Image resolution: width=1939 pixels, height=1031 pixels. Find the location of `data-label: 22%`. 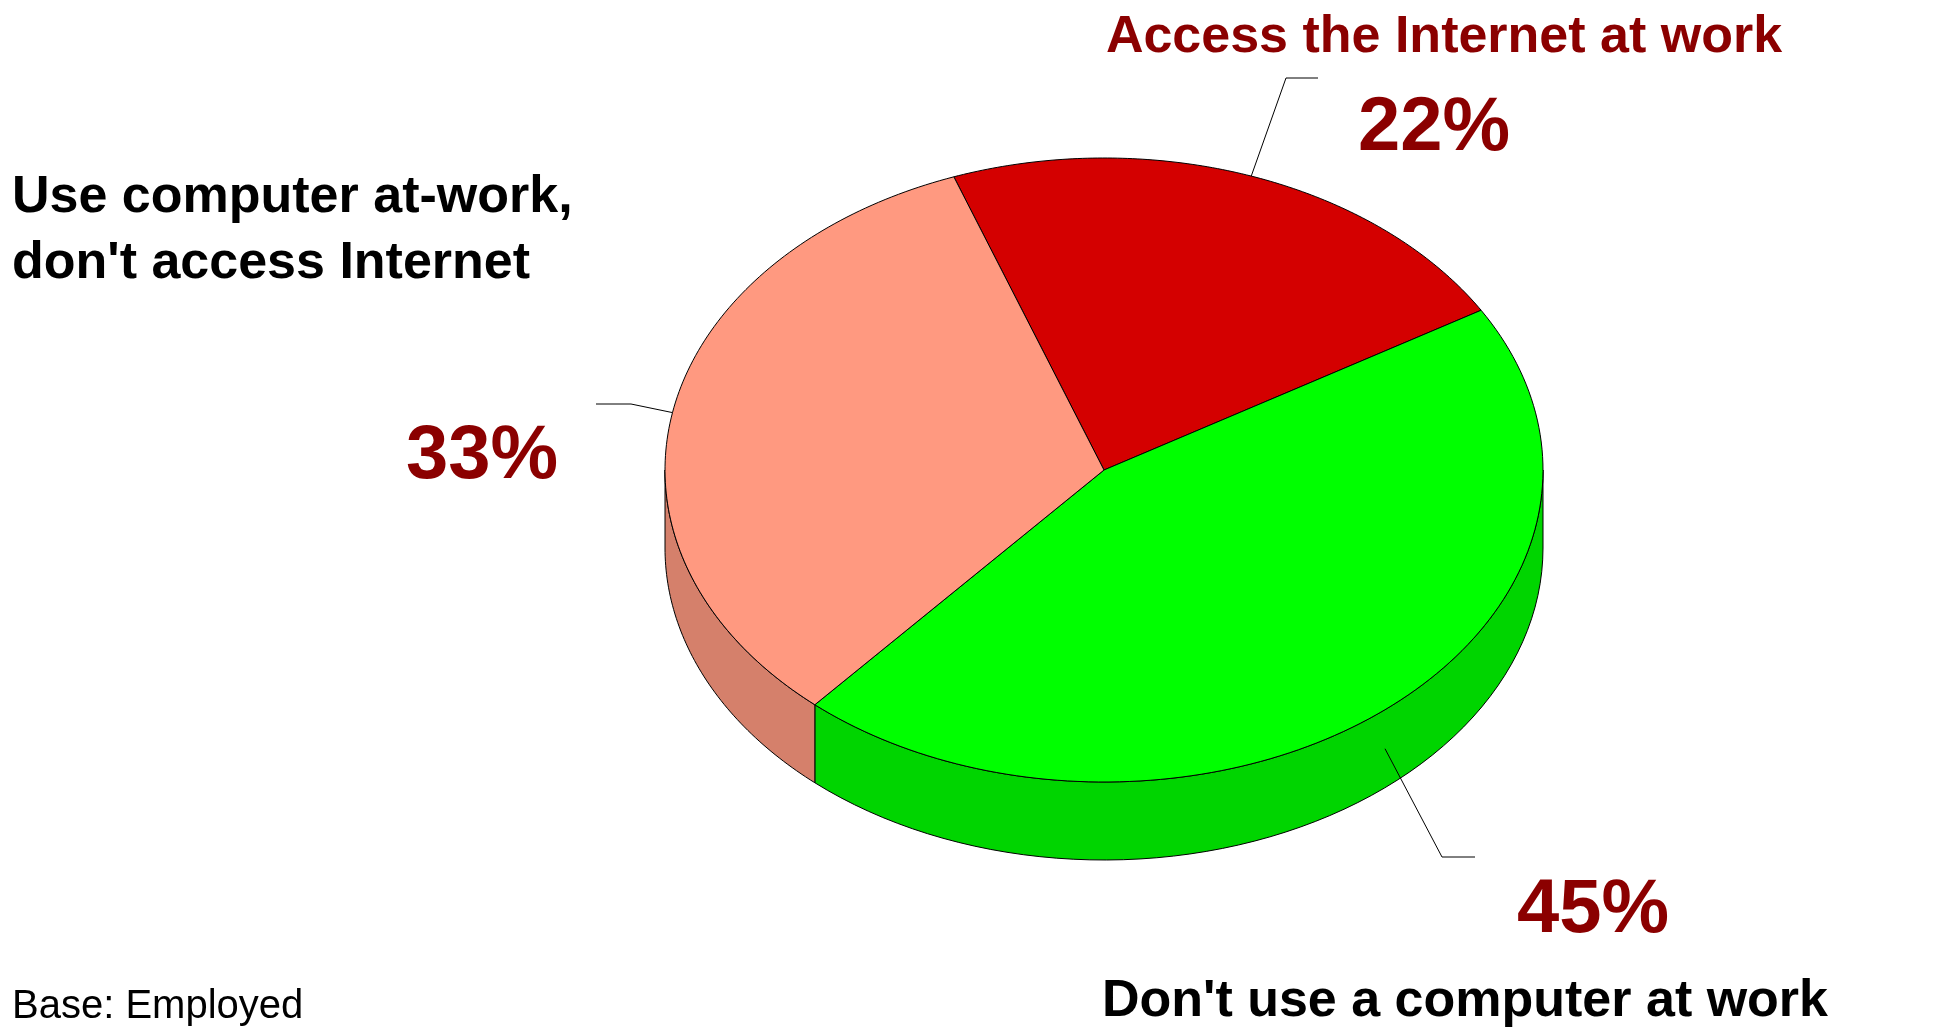

data-label: 22% is located at coordinates (1434, 123).